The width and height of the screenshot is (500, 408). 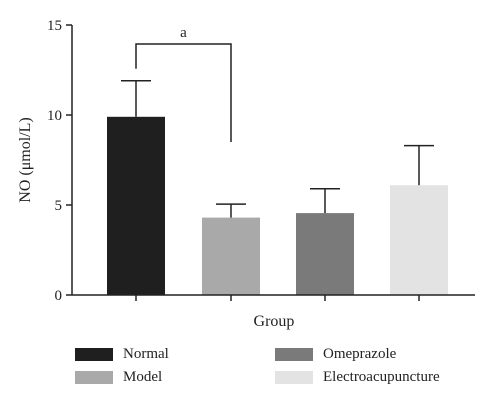 I want to click on bar-omeprazole, so click(x=325, y=254).